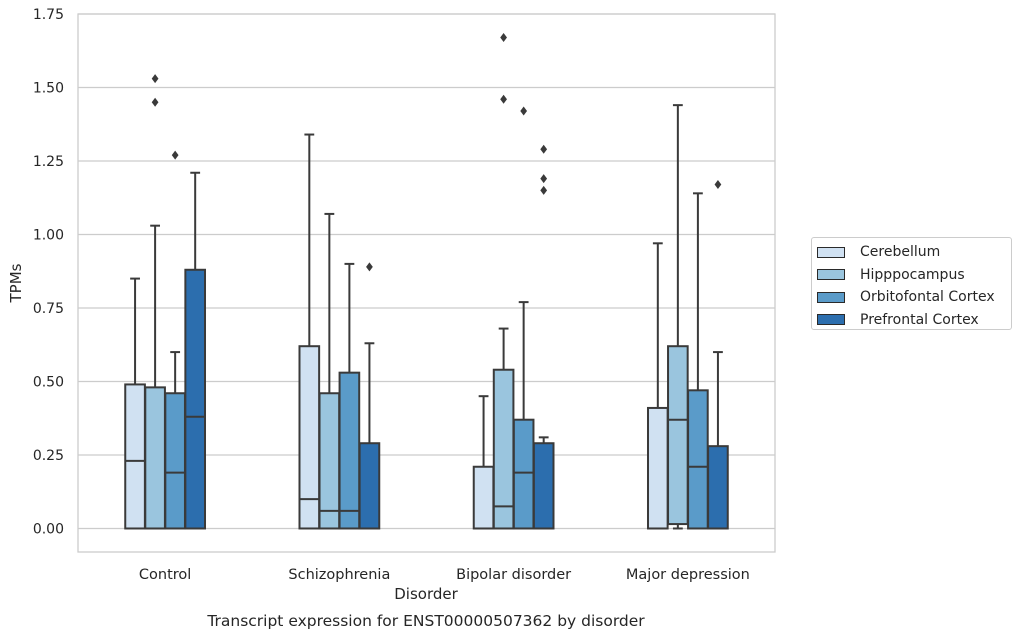 The height and width of the screenshot is (643, 1023). I want to click on x-tick-label: Schizophrenia, so click(339, 575).